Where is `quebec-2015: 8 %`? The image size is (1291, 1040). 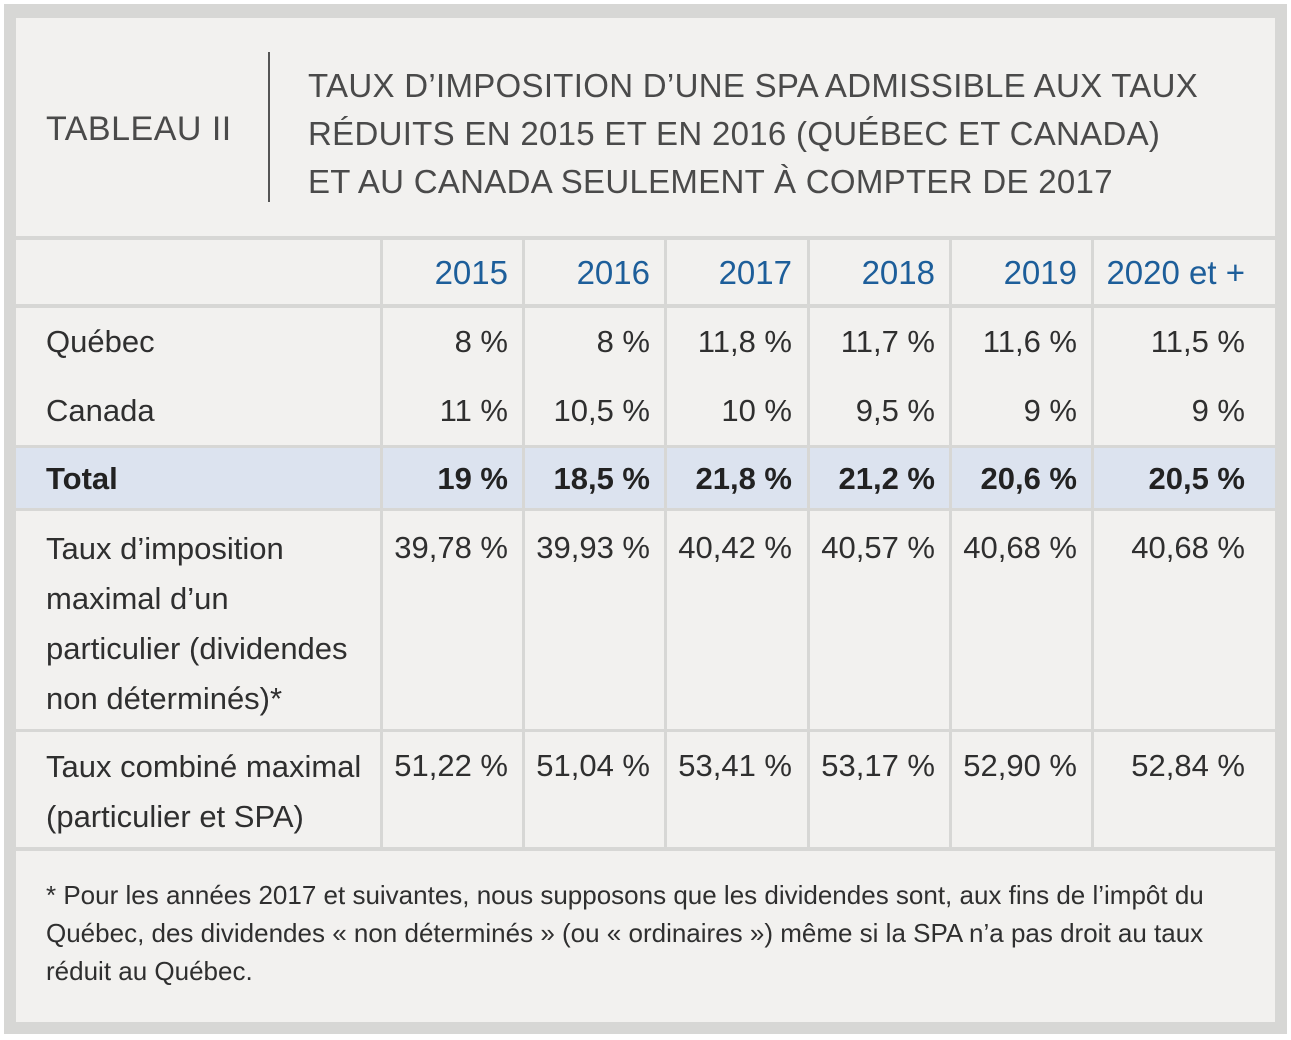 quebec-2015: 8 % is located at coordinates (481, 341).